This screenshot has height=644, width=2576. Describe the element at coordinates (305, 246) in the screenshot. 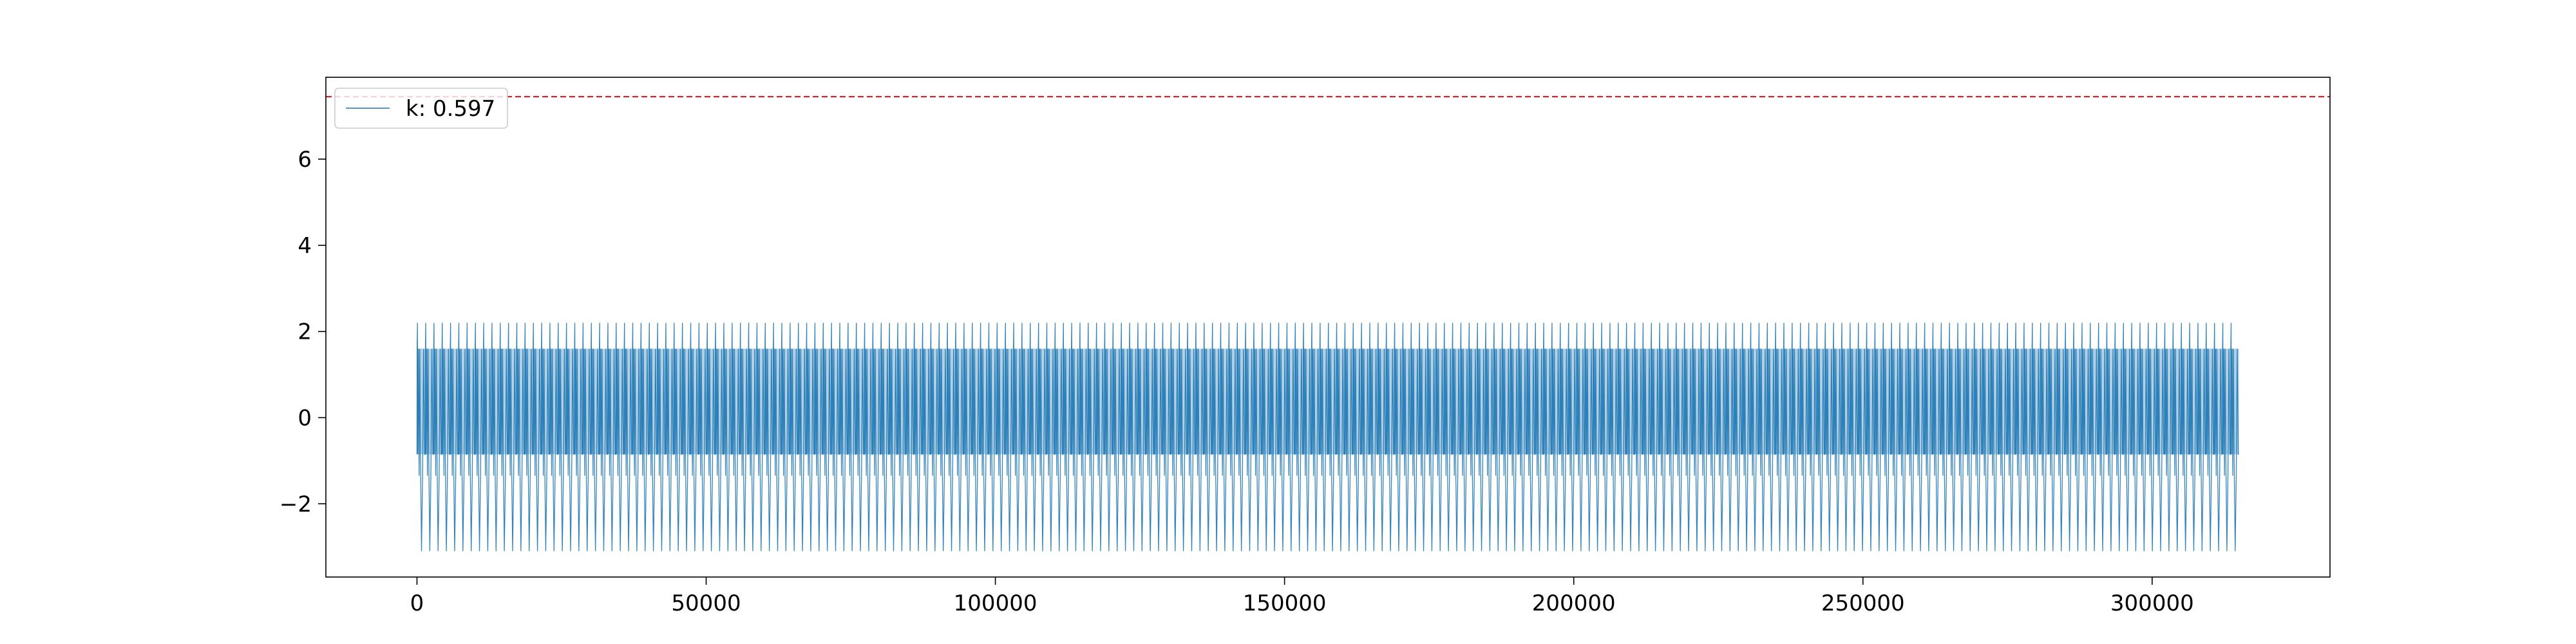

I see `y-tick-label: 4` at that location.